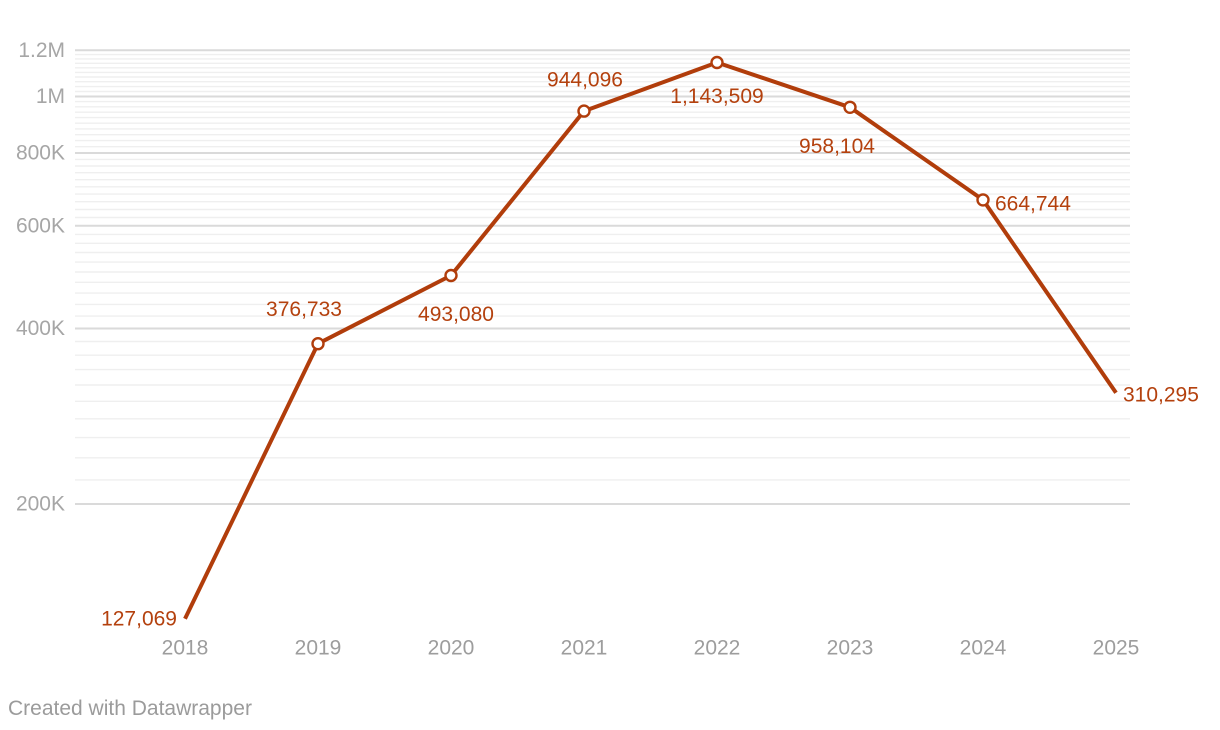 The height and width of the screenshot is (730, 1220). Describe the element at coordinates (130, 708) in the screenshot. I see `datawrapper-credit: Created with Datawrapper` at that location.